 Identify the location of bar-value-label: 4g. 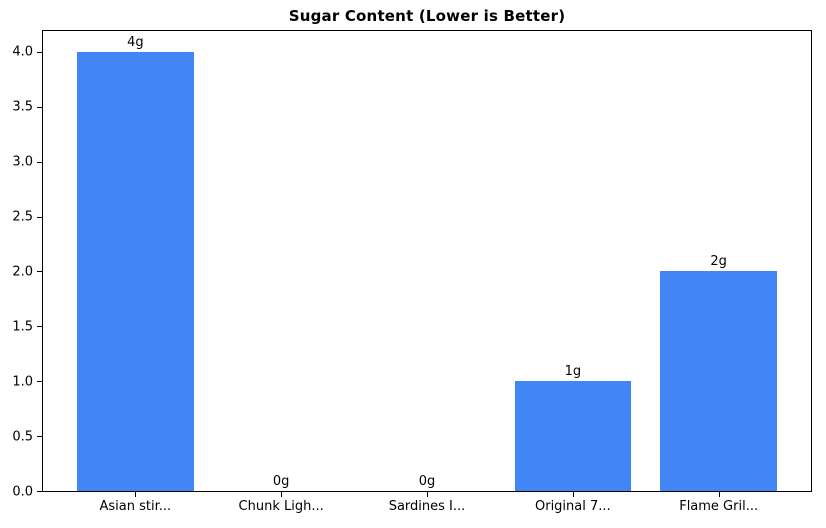
(135, 42).